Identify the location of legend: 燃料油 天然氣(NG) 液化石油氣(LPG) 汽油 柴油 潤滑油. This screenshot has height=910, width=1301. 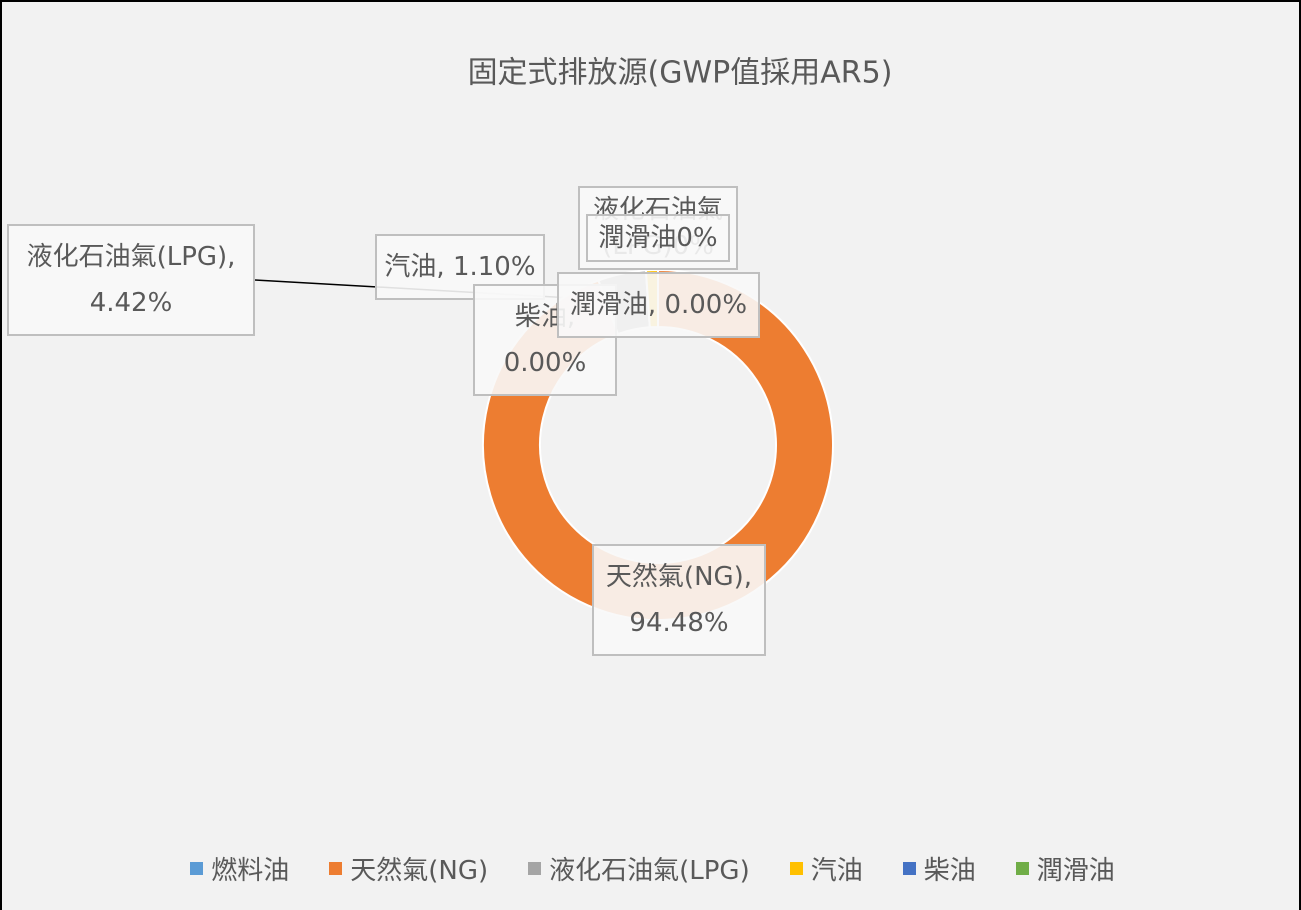
(650, 868).